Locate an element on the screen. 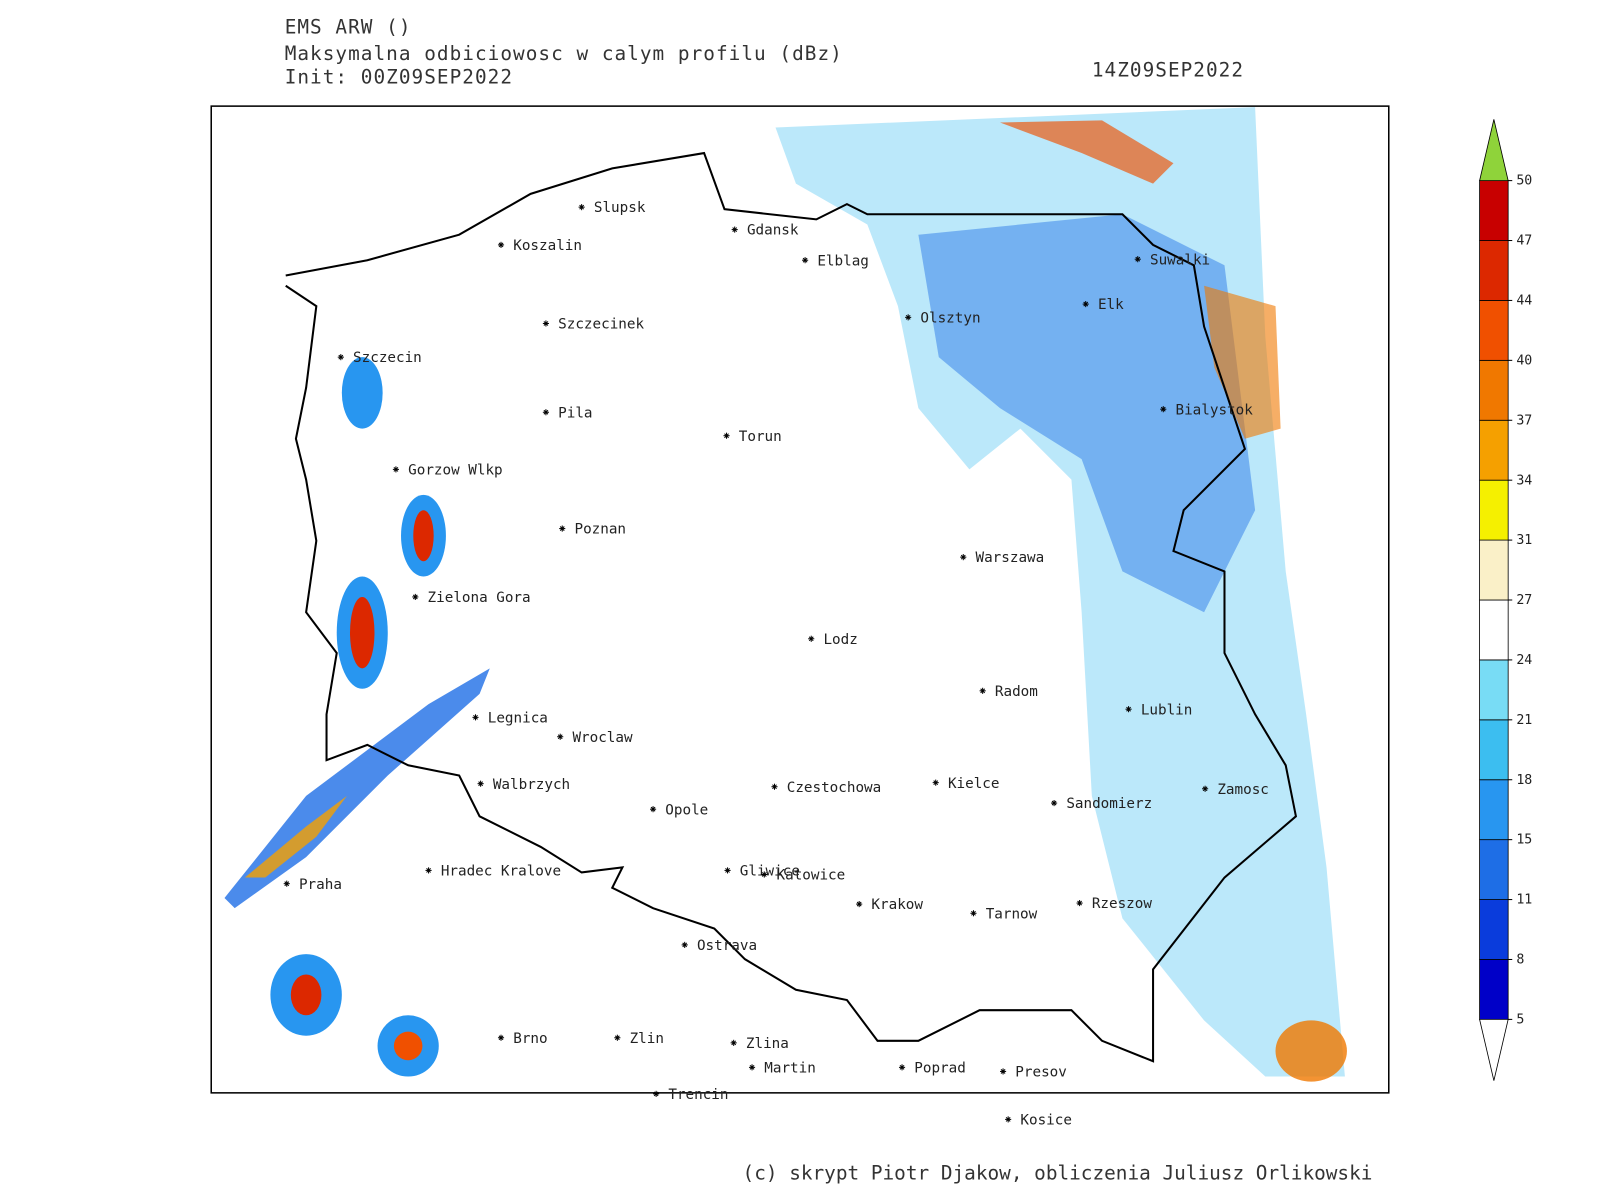  colorbar-label: 31 is located at coordinates (1524, 540).